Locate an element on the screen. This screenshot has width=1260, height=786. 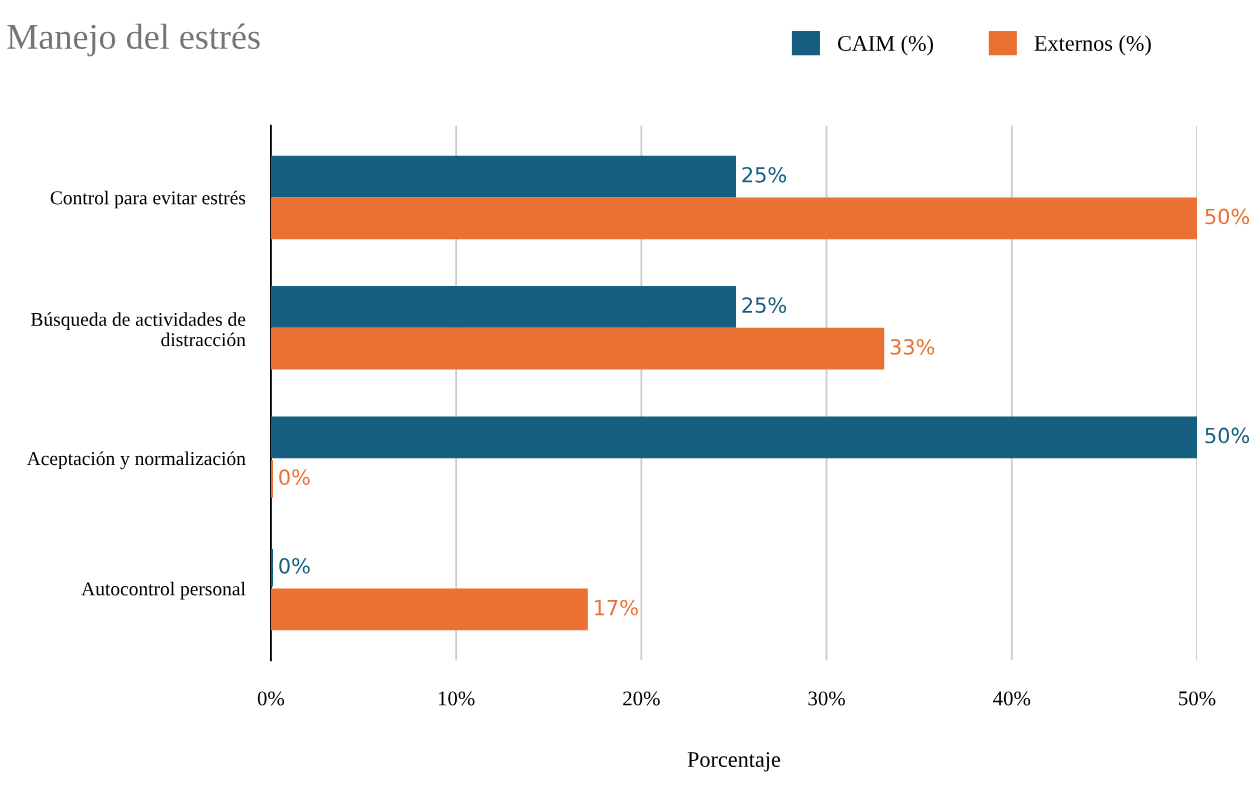
data-label: 17% is located at coordinates (616, 607).